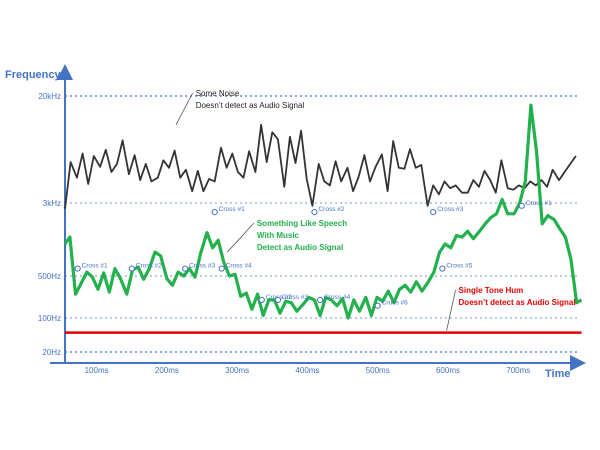 Image resolution: width=600 pixels, height=450 pixels. Describe the element at coordinates (184, 108) in the screenshot. I see `noise-annotation-leader` at that location.